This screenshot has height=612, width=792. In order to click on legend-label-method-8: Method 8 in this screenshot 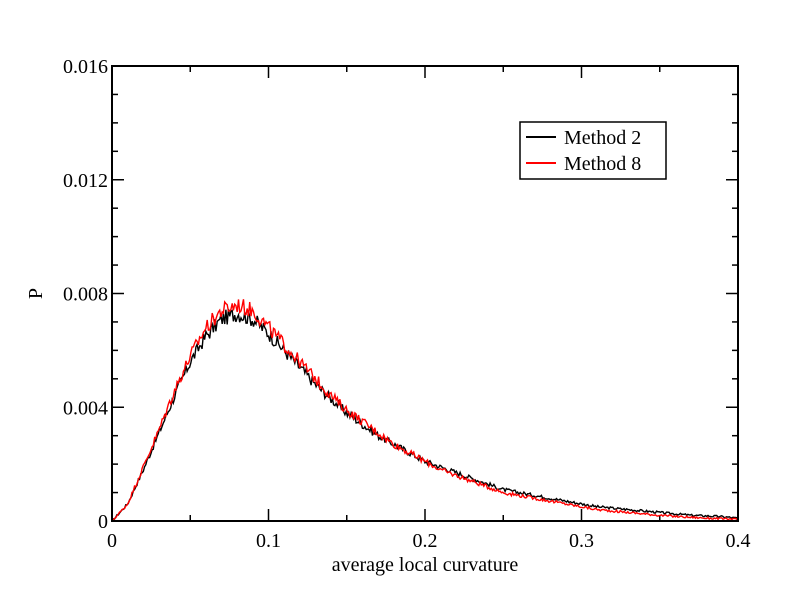, I will do `click(602, 164)`.